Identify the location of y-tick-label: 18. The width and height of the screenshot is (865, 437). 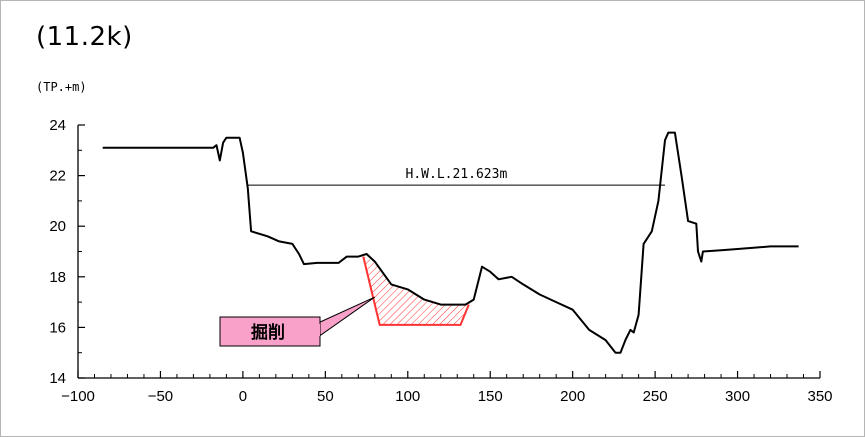
(57, 277).